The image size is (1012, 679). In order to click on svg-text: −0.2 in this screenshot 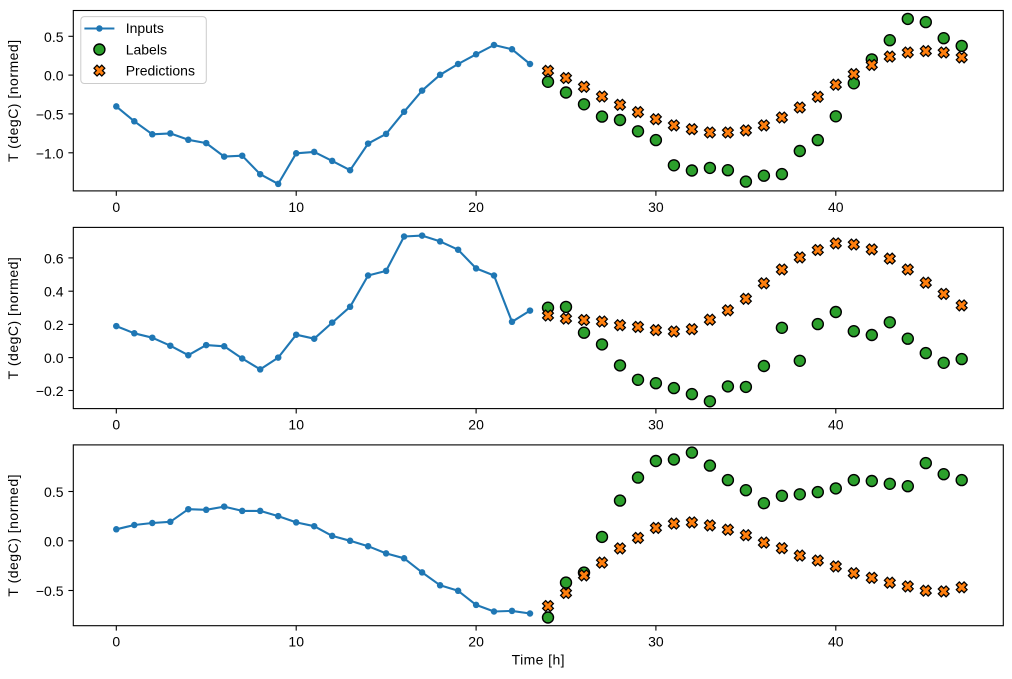, I will do `click(50, 391)`.